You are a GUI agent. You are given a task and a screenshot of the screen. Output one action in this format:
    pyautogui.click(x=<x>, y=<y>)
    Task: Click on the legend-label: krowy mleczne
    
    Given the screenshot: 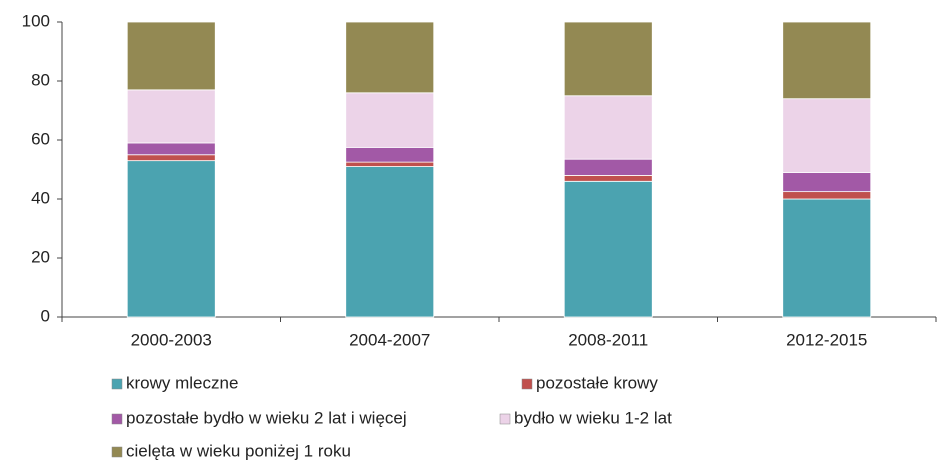 What is the action you would take?
    pyautogui.click(x=182, y=382)
    